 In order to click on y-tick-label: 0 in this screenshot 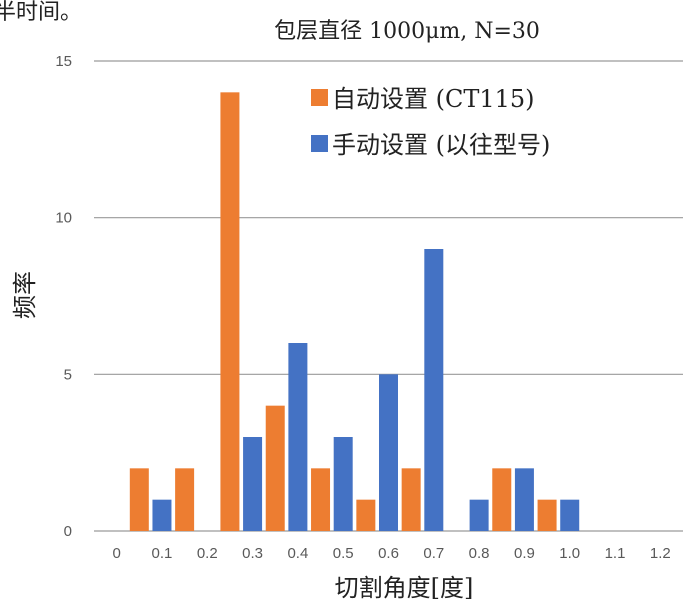, I will do `click(68, 531)`.